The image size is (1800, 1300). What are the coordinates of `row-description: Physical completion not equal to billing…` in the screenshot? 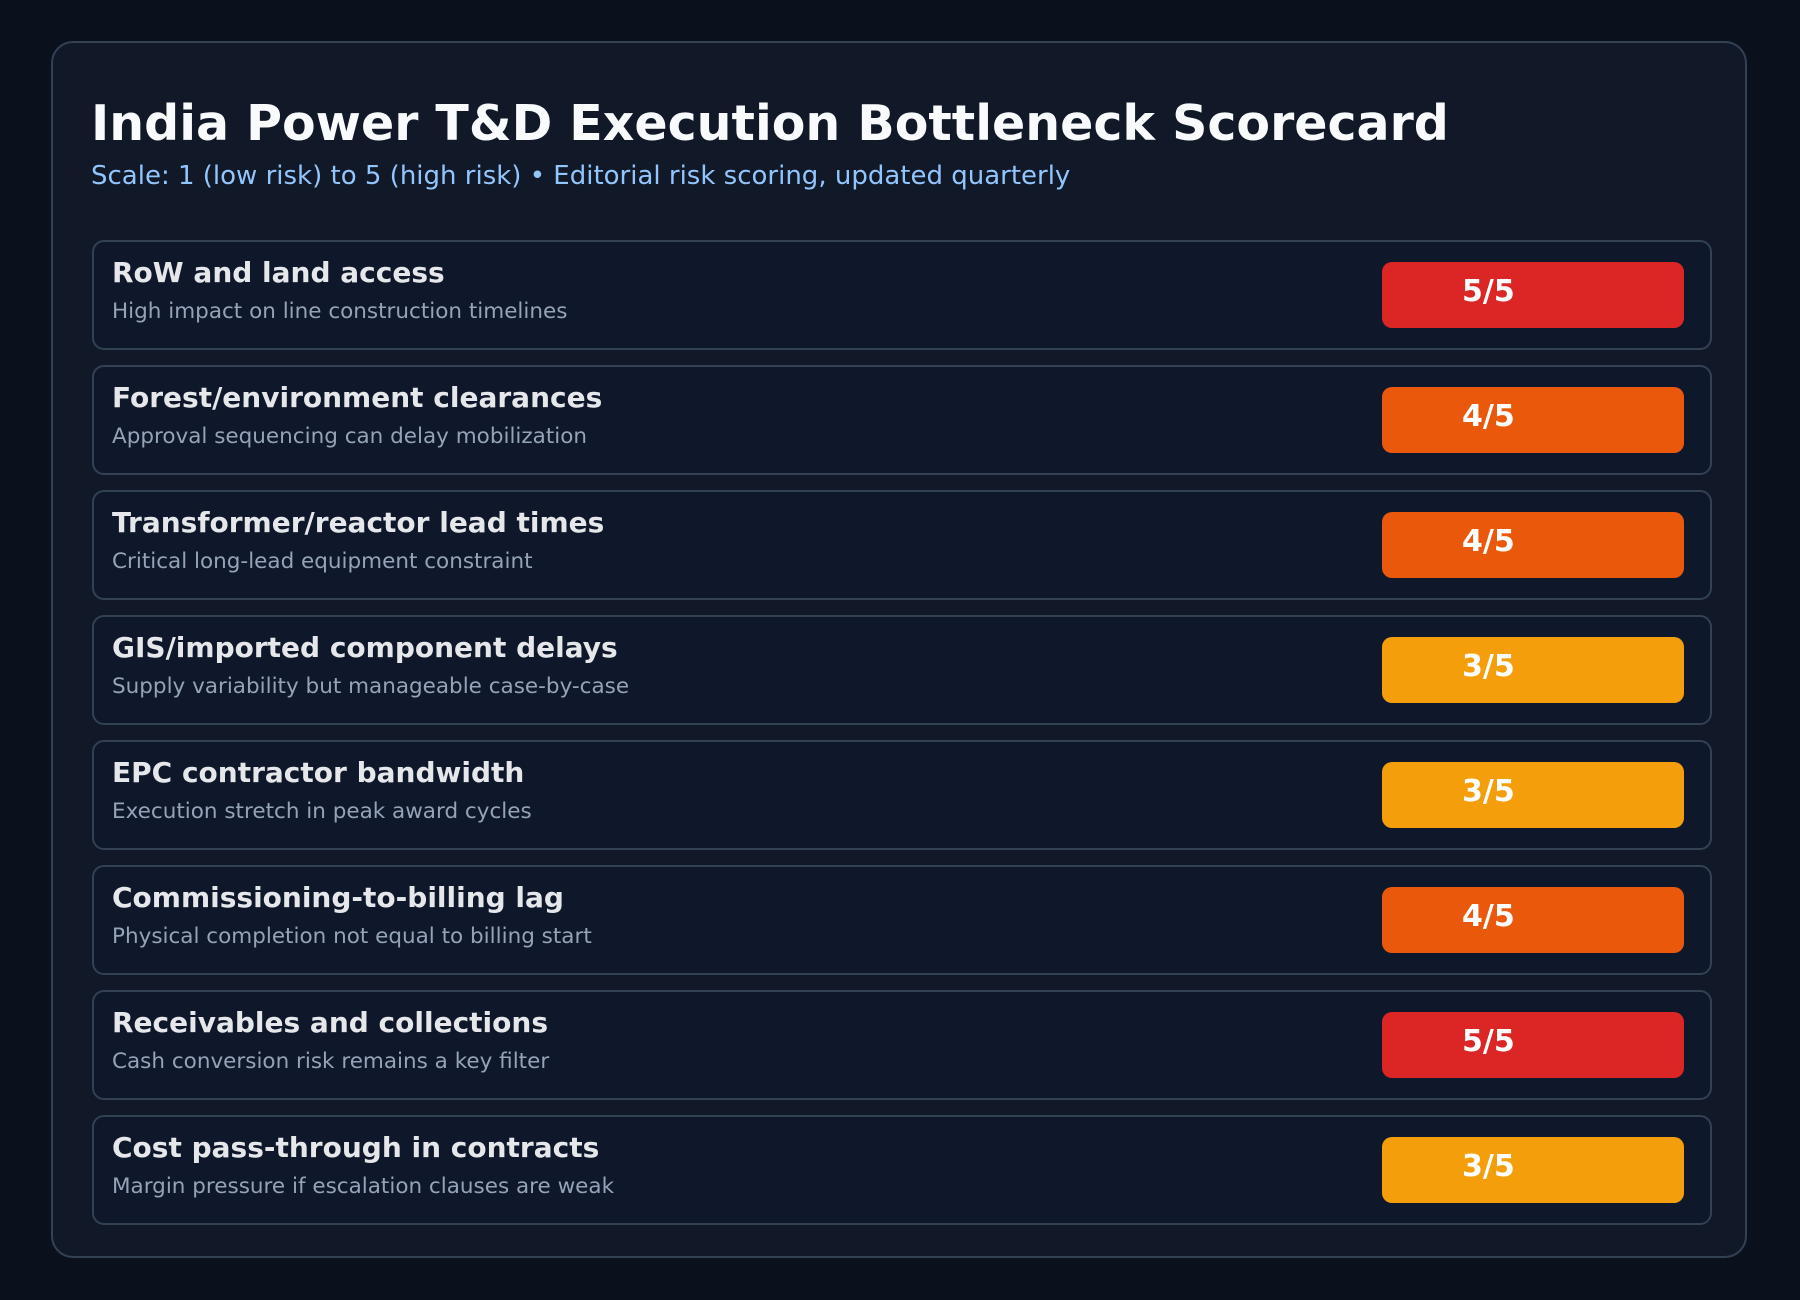 It's located at (352, 936).